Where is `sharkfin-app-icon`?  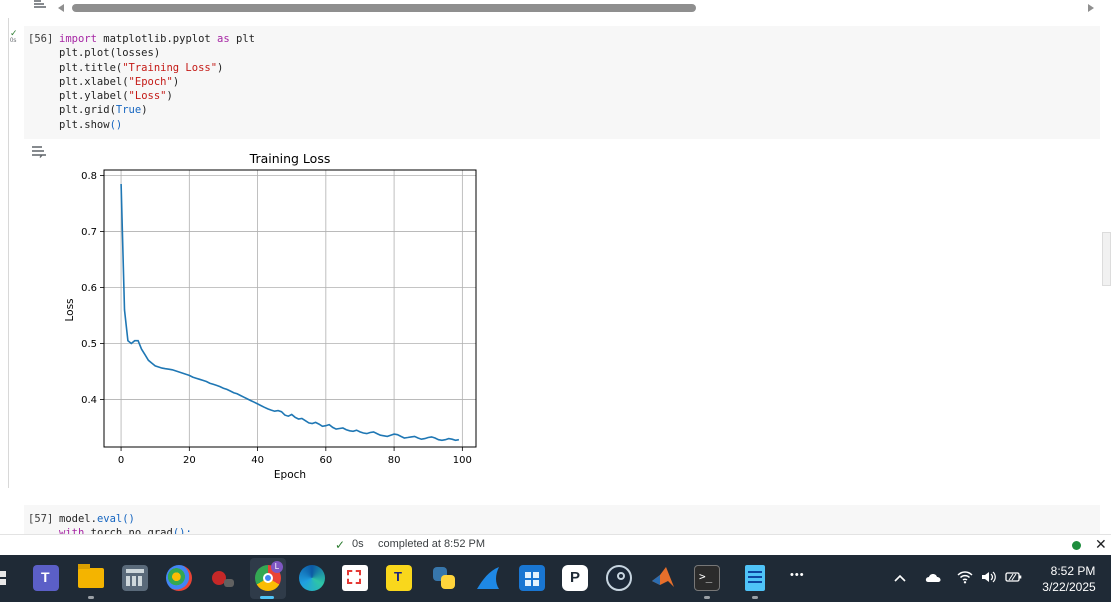 sharkfin-app-icon is located at coordinates (488, 578).